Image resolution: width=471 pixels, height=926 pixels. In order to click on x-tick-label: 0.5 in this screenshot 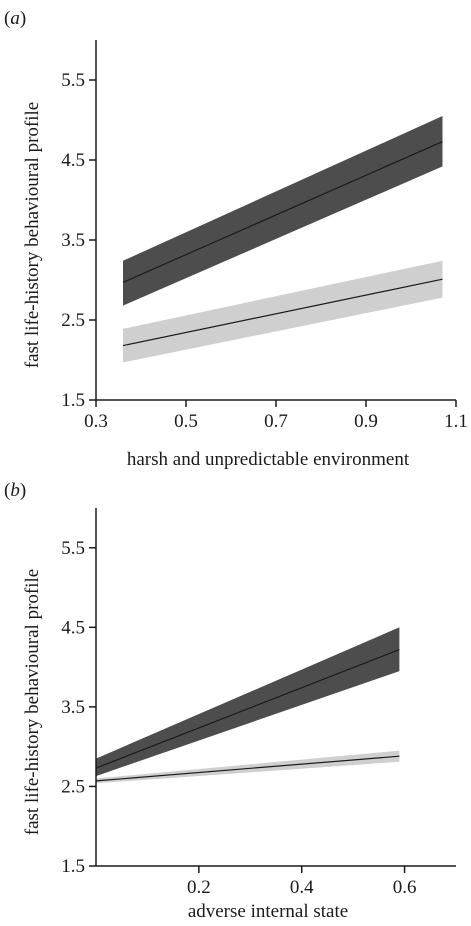, I will do `click(186, 421)`.